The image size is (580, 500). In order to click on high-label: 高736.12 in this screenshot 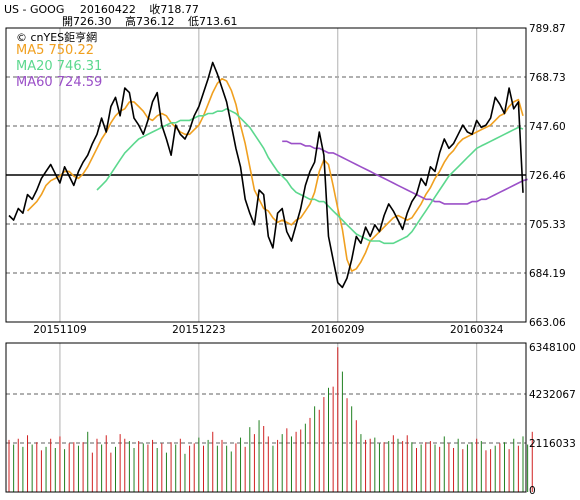, I will do `click(150, 21)`.